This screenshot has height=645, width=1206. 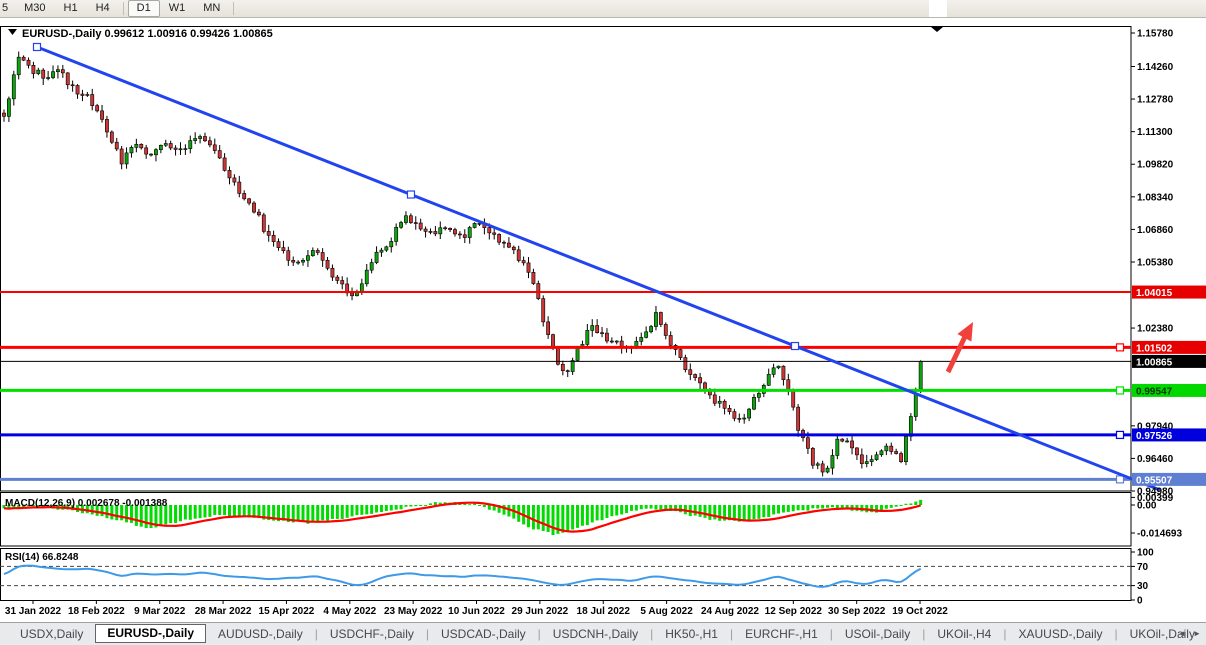 What do you see at coordinates (462, 576) in the screenshot?
I see `rsi-line` at bounding box center [462, 576].